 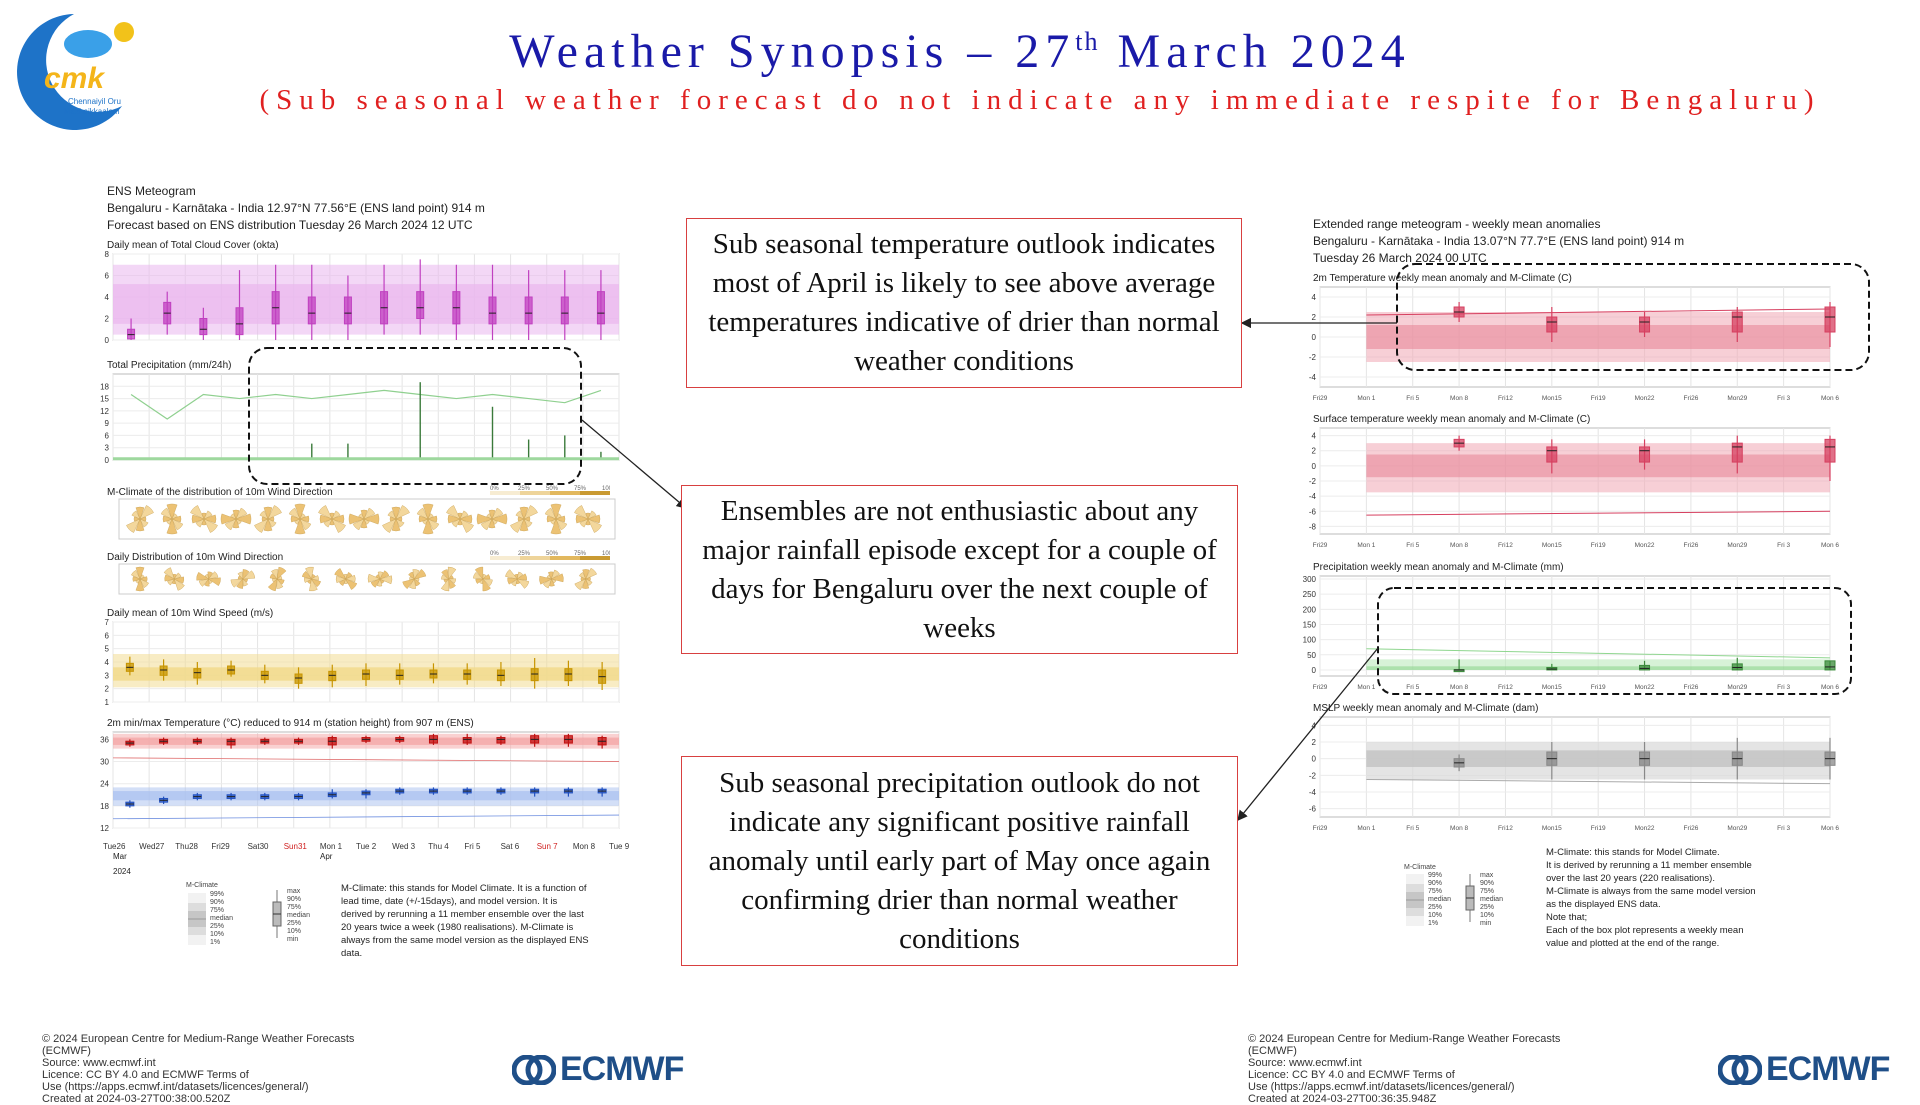 I want to click on y-tick-label: 300, so click(x=1310, y=579).